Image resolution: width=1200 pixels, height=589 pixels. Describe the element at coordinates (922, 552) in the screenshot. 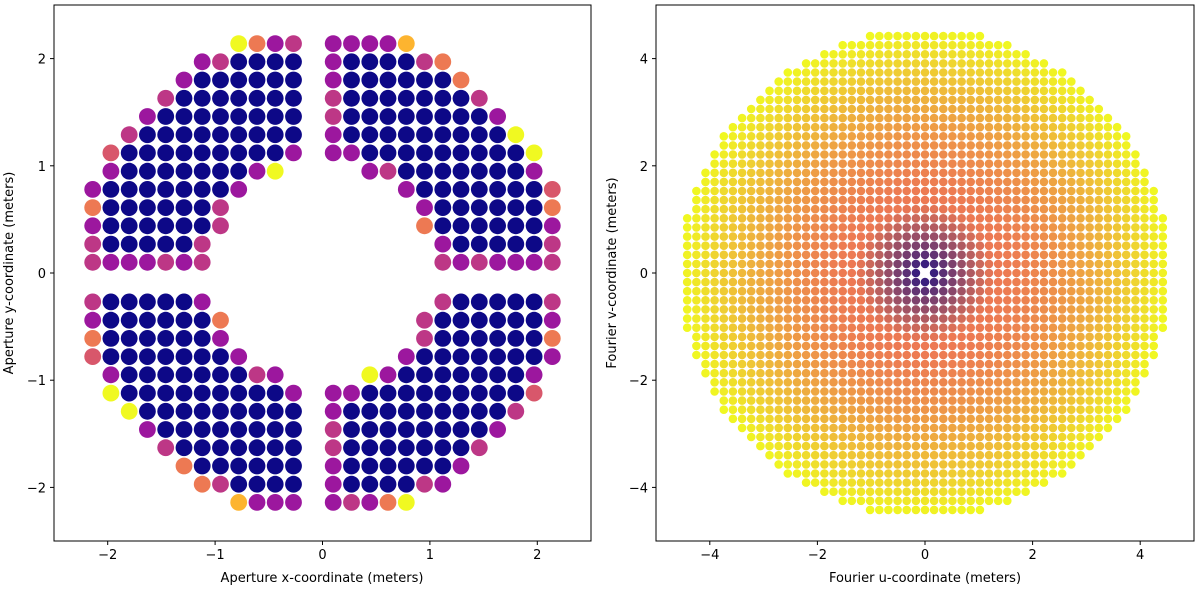

I see `fourier-x-ticks: −4 −2 0 2 4` at that location.